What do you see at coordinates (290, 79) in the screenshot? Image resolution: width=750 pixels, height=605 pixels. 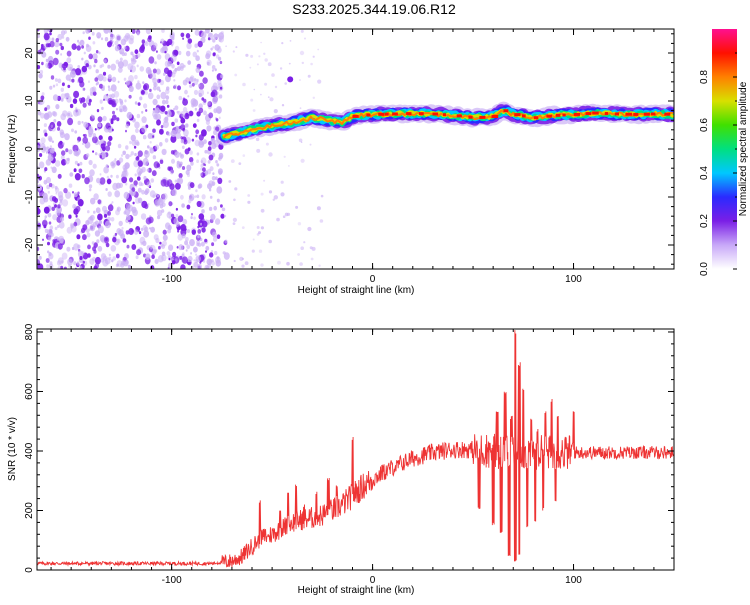 I see `isolated-blob` at bounding box center [290, 79].